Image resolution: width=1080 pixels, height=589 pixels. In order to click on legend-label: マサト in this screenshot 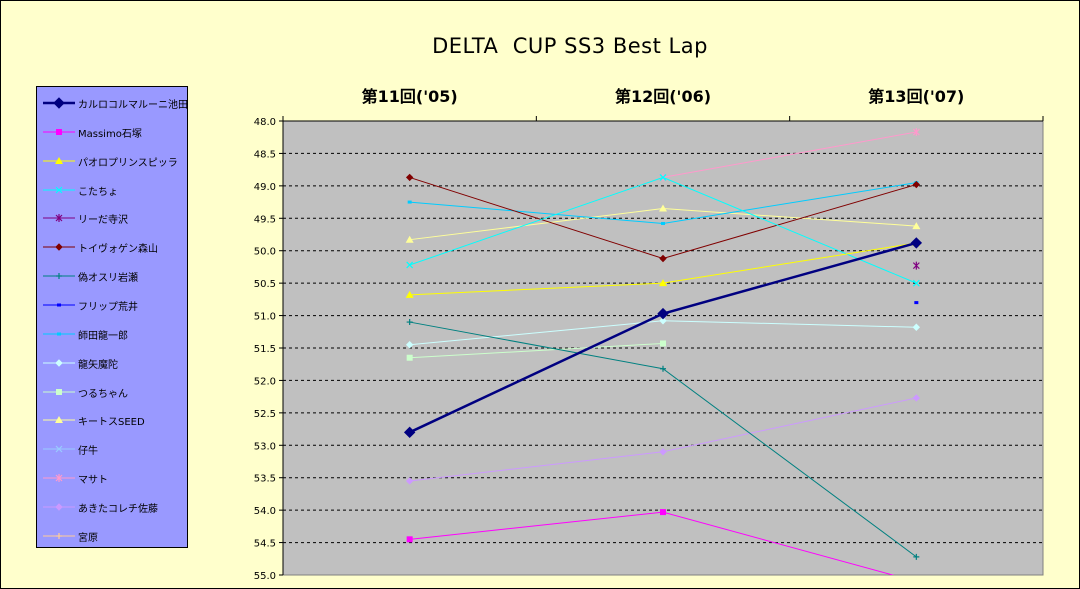, I will do `click(93, 481)`.